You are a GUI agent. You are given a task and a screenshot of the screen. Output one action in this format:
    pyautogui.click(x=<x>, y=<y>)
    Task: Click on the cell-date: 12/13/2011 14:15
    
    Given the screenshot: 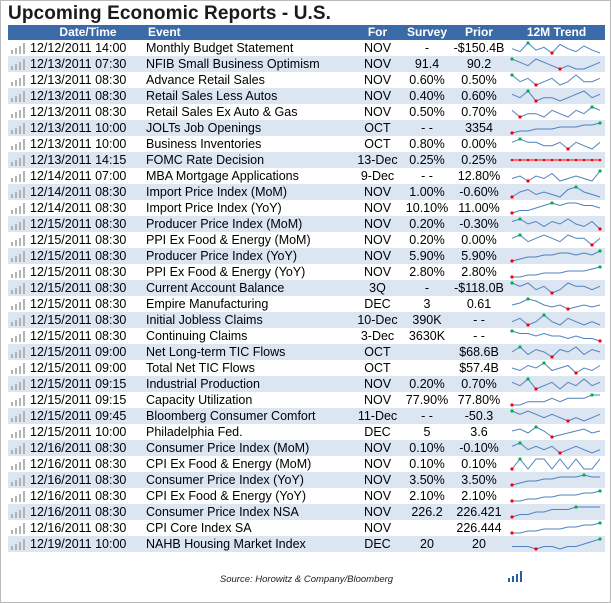 What is the action you would take?
    pyautogui.click(x=78, y=160)
    